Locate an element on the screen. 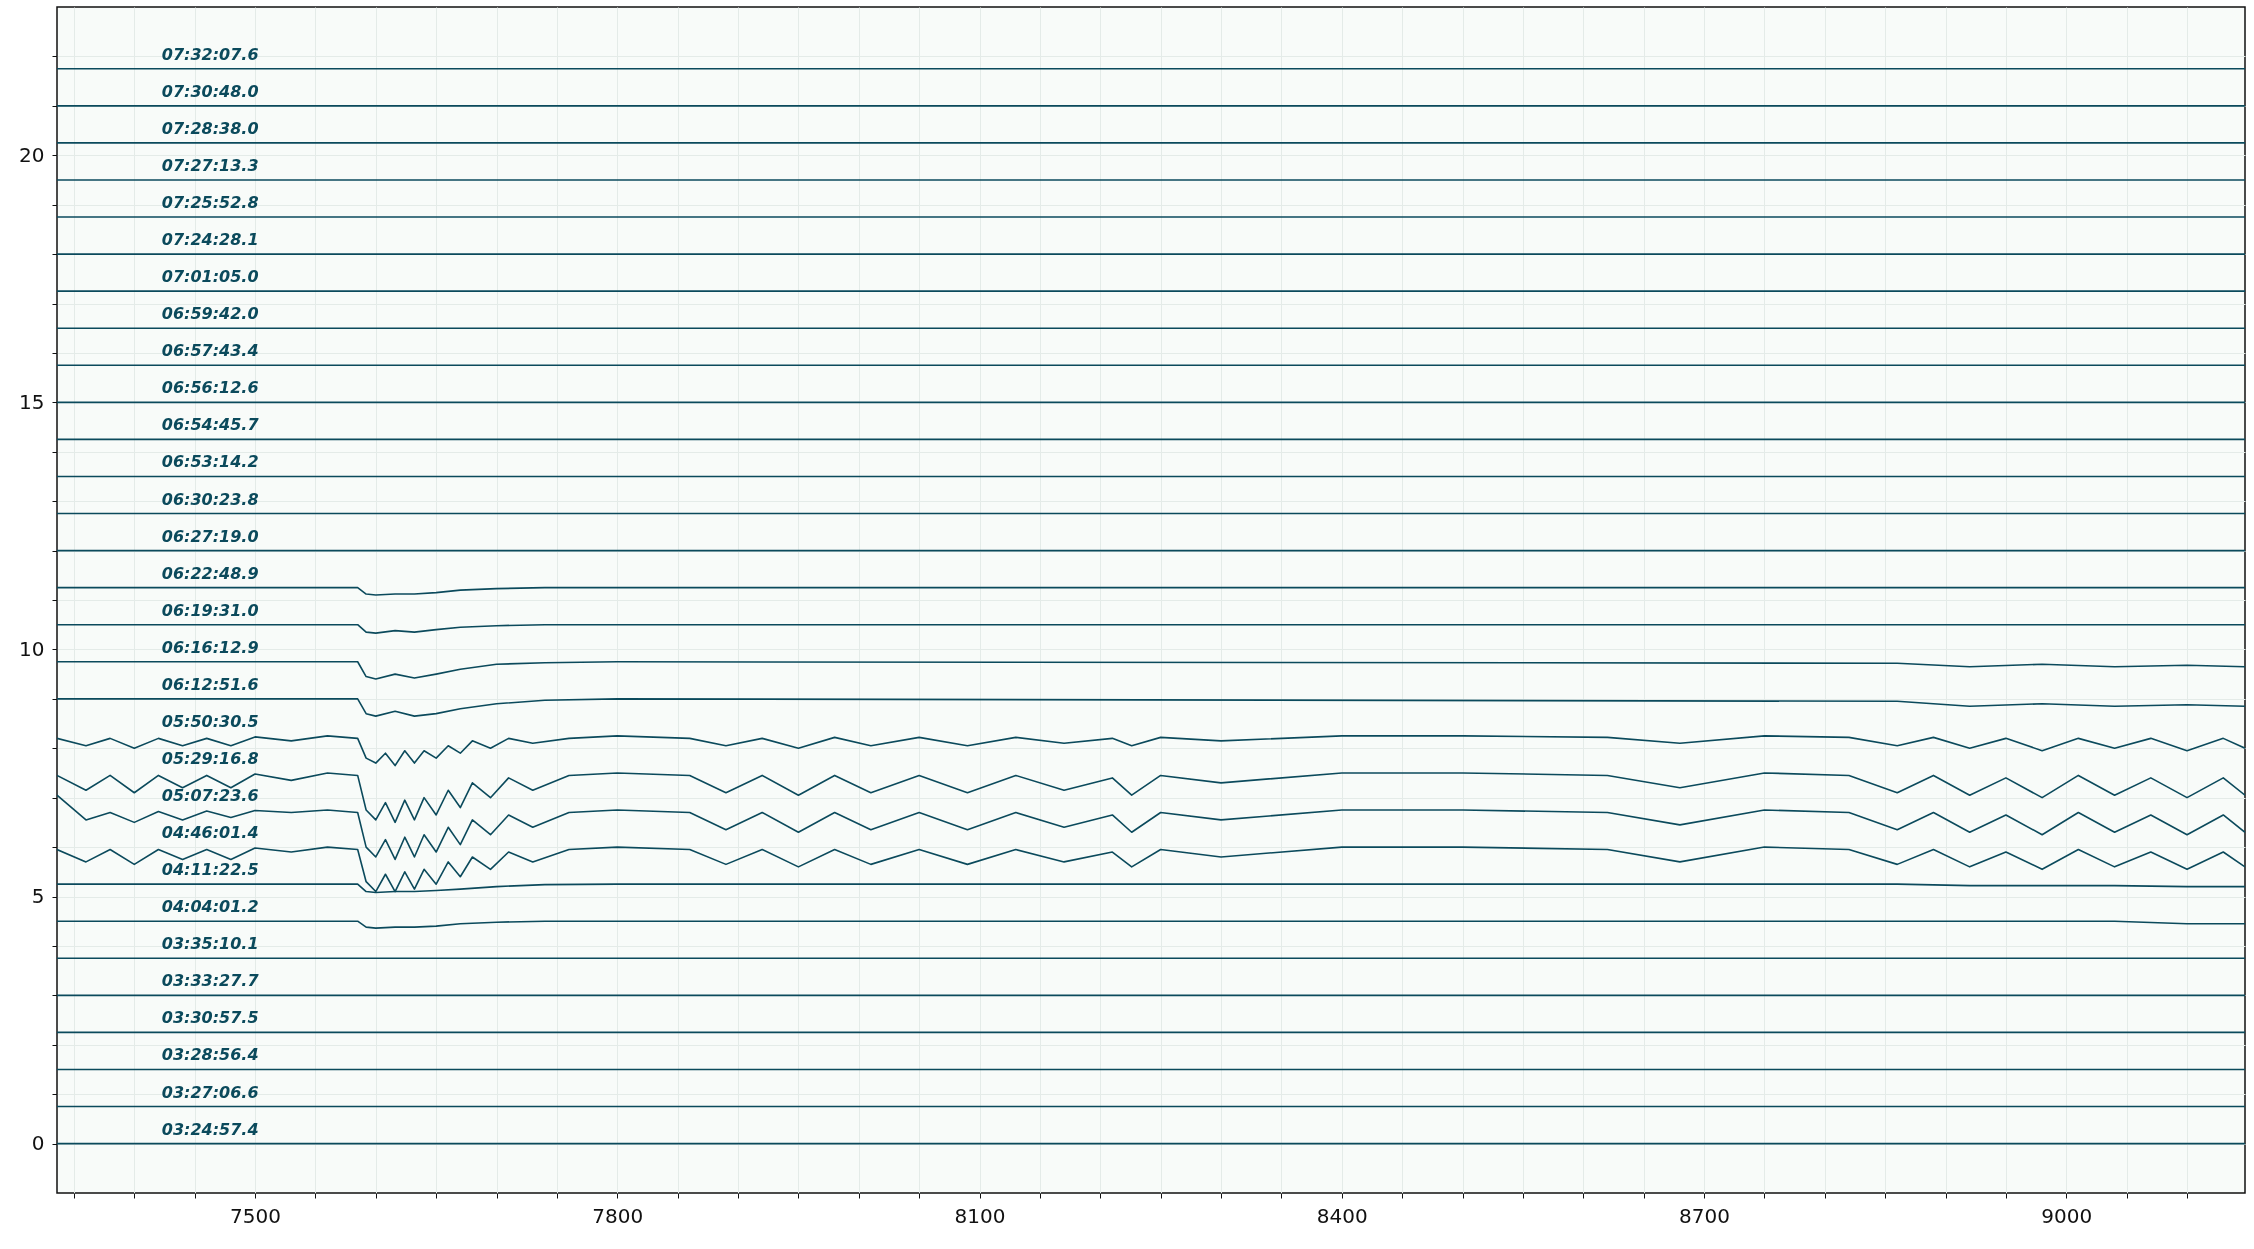 This screenshot has width=2254, height=1249. series-label: 06:56:12.6 is located at coordinates (210, 388).